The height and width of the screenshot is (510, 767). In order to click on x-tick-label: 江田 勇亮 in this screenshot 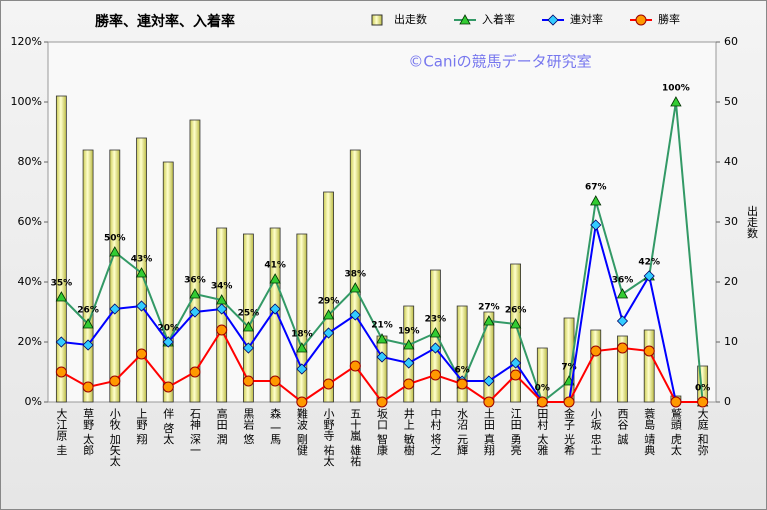, I will do `click(515, 432)`.